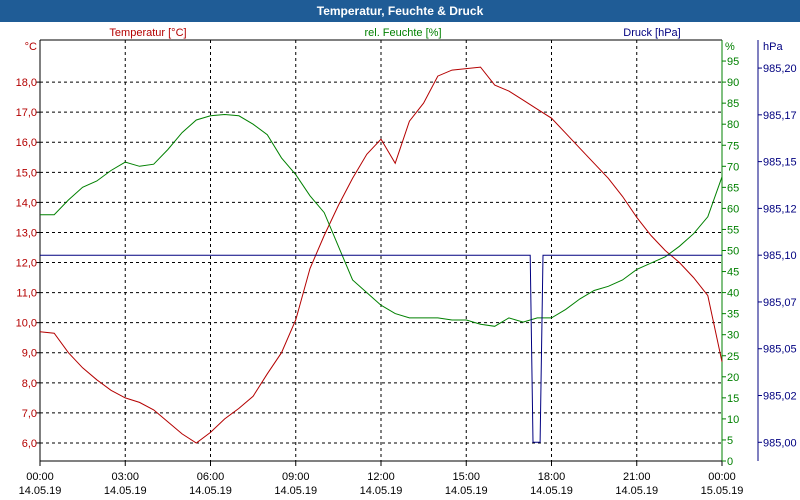 The image size is (800, 500). What do you see at coordinates (733, 188) in the screenshot?
I see `humidity-tick-label: 65` at bounding box center [733, 188].